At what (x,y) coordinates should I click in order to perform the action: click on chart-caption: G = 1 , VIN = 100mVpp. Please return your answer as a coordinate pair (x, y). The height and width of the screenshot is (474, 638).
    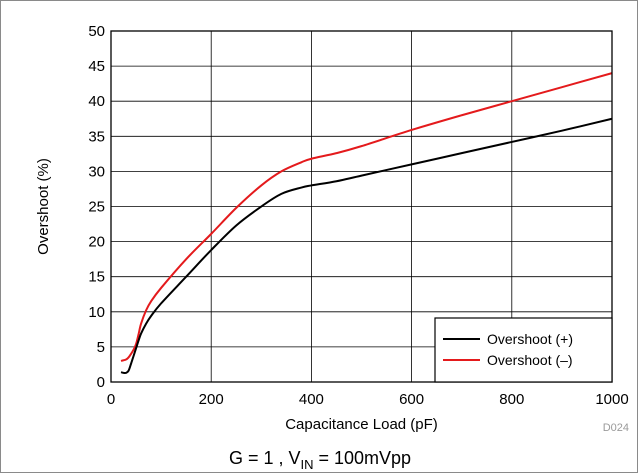
    Looking at the image, I should click on (320, 460).